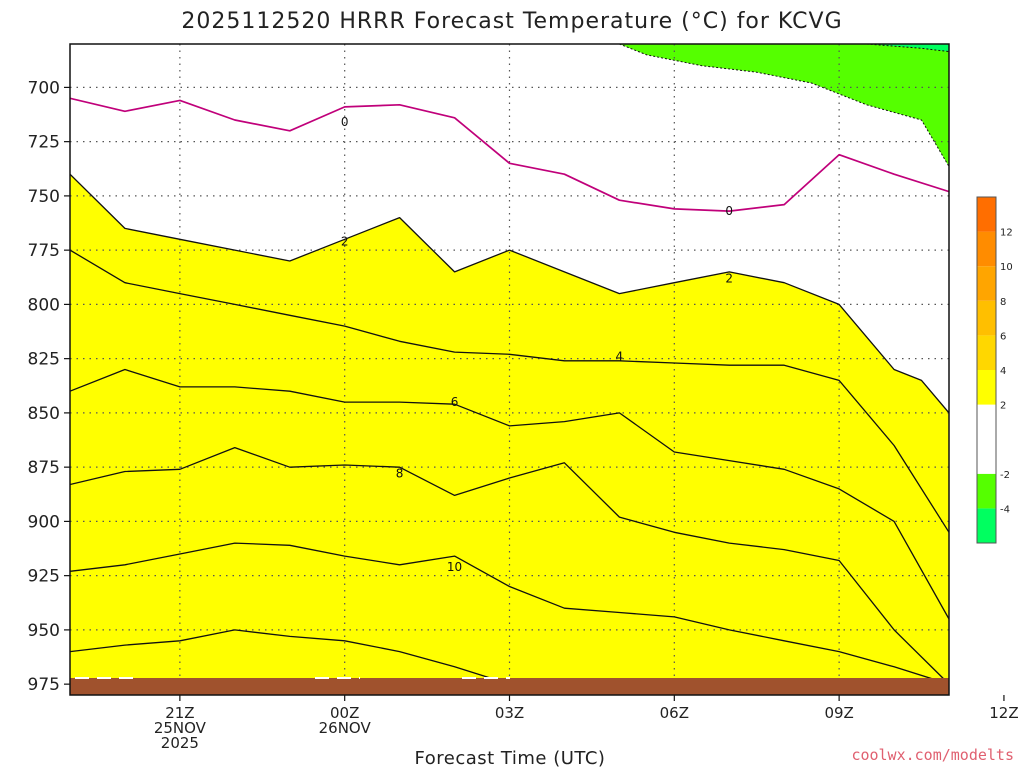  I want to click on contour-isotherm-m4c, so click(907, 48).